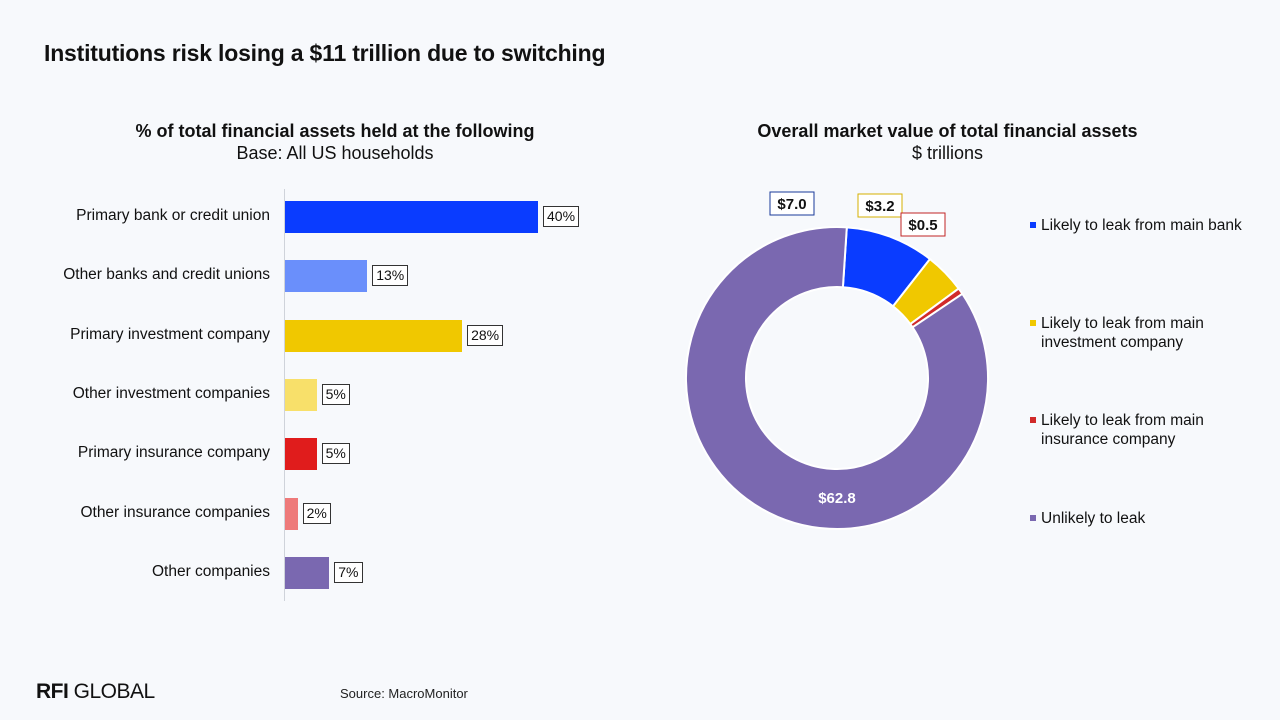 Image resolution: width=1280 pixels, height=720 pixels. Describe the element at coordinates (166, 275) in the screenshot. I see `bar-category-label: Other banks and credit unions` at that location.